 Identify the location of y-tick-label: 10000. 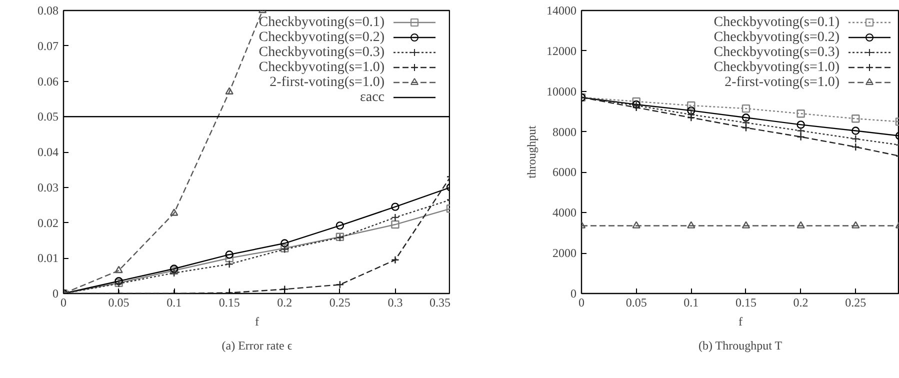
(561, 91).